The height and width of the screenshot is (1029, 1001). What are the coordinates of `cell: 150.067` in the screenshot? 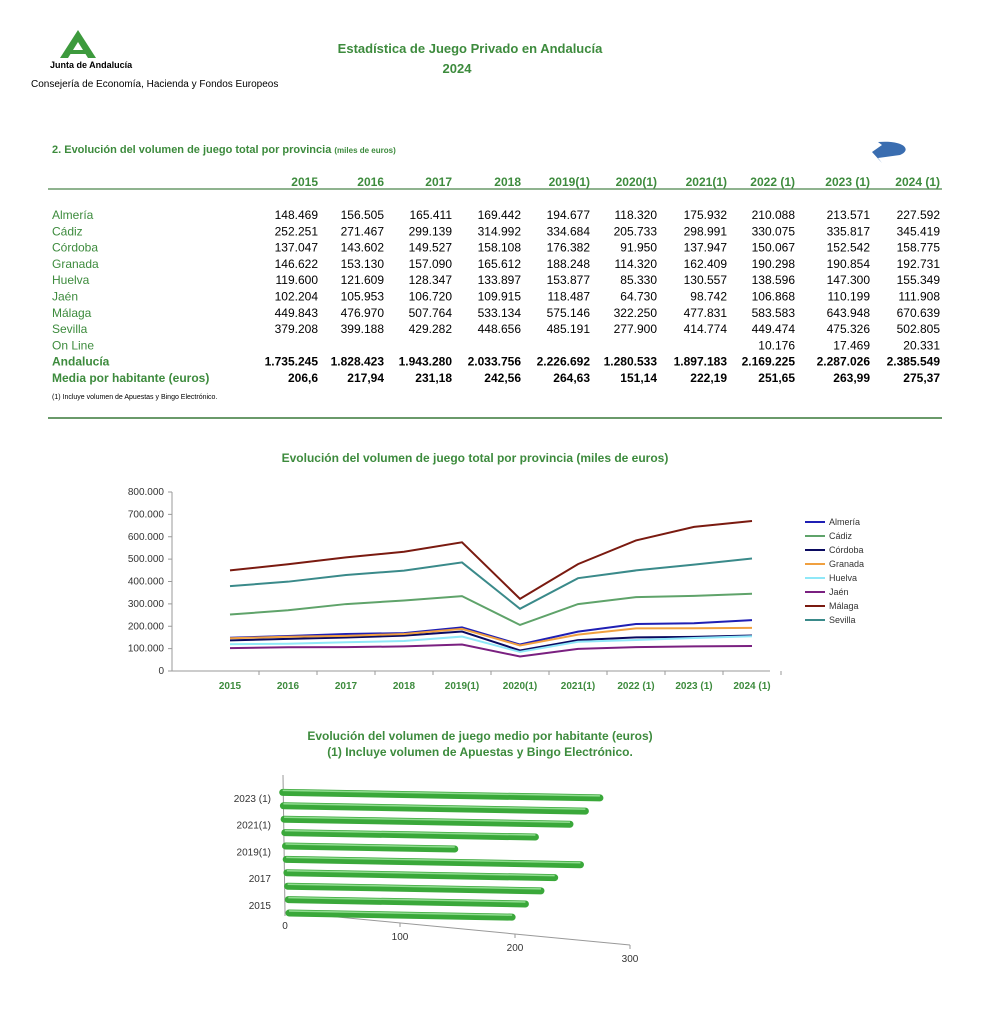 It's located at (774, 248).